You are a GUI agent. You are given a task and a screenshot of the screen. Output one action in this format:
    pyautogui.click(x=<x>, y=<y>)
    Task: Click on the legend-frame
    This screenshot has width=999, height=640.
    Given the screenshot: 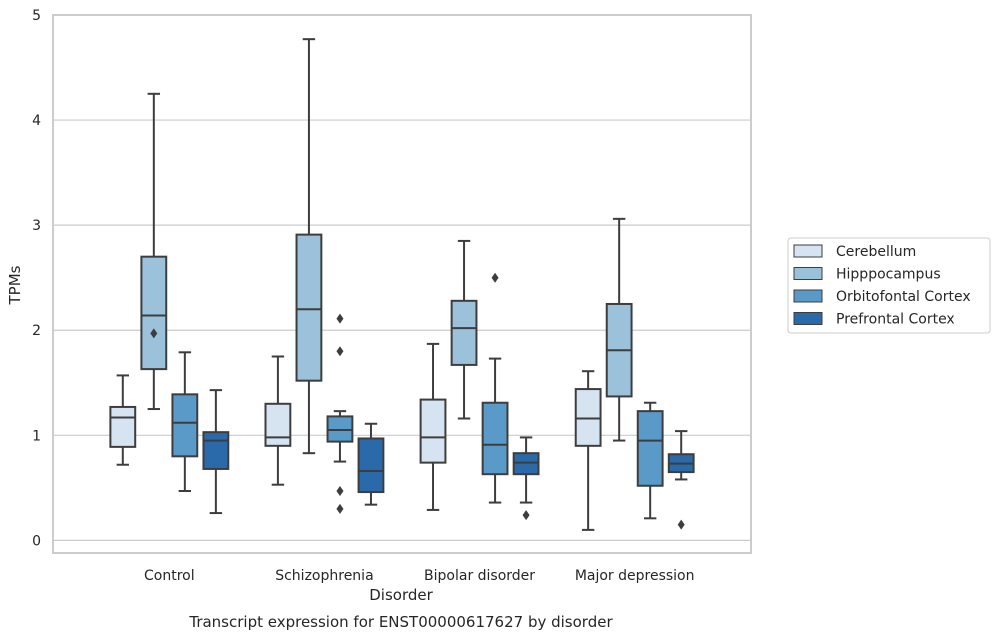 What is the action you would take?
    pyautogui.click(x=889, y=285)
    